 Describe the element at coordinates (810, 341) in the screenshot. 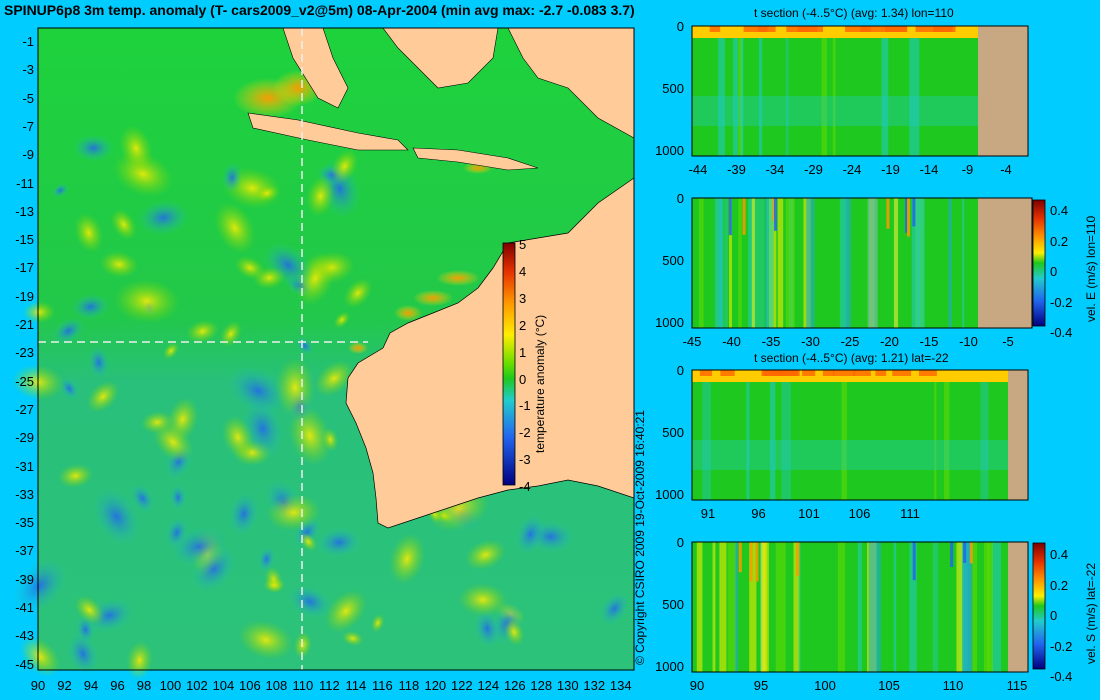

I see `section-x-tick: -30` at that location.